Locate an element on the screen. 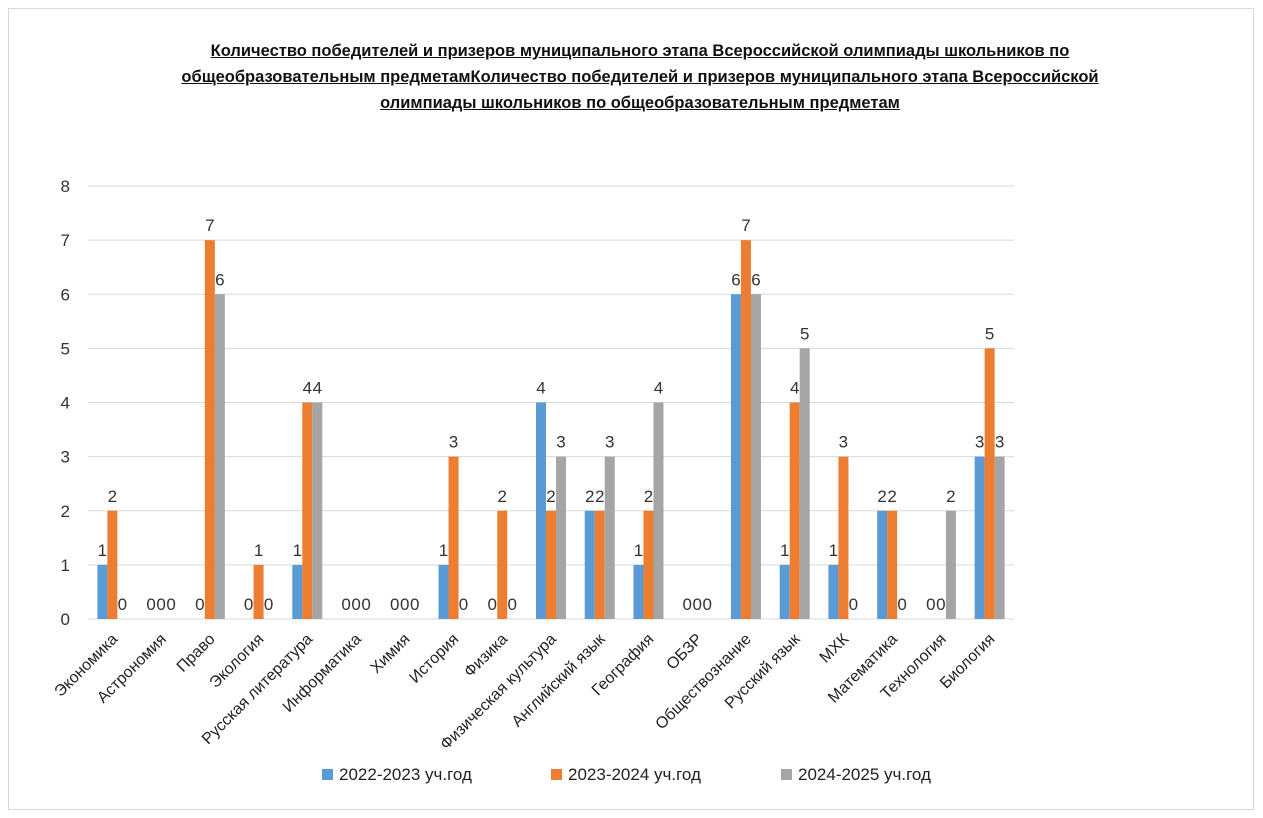  y-tick-label: 5 is located at coordinates (65, 348).